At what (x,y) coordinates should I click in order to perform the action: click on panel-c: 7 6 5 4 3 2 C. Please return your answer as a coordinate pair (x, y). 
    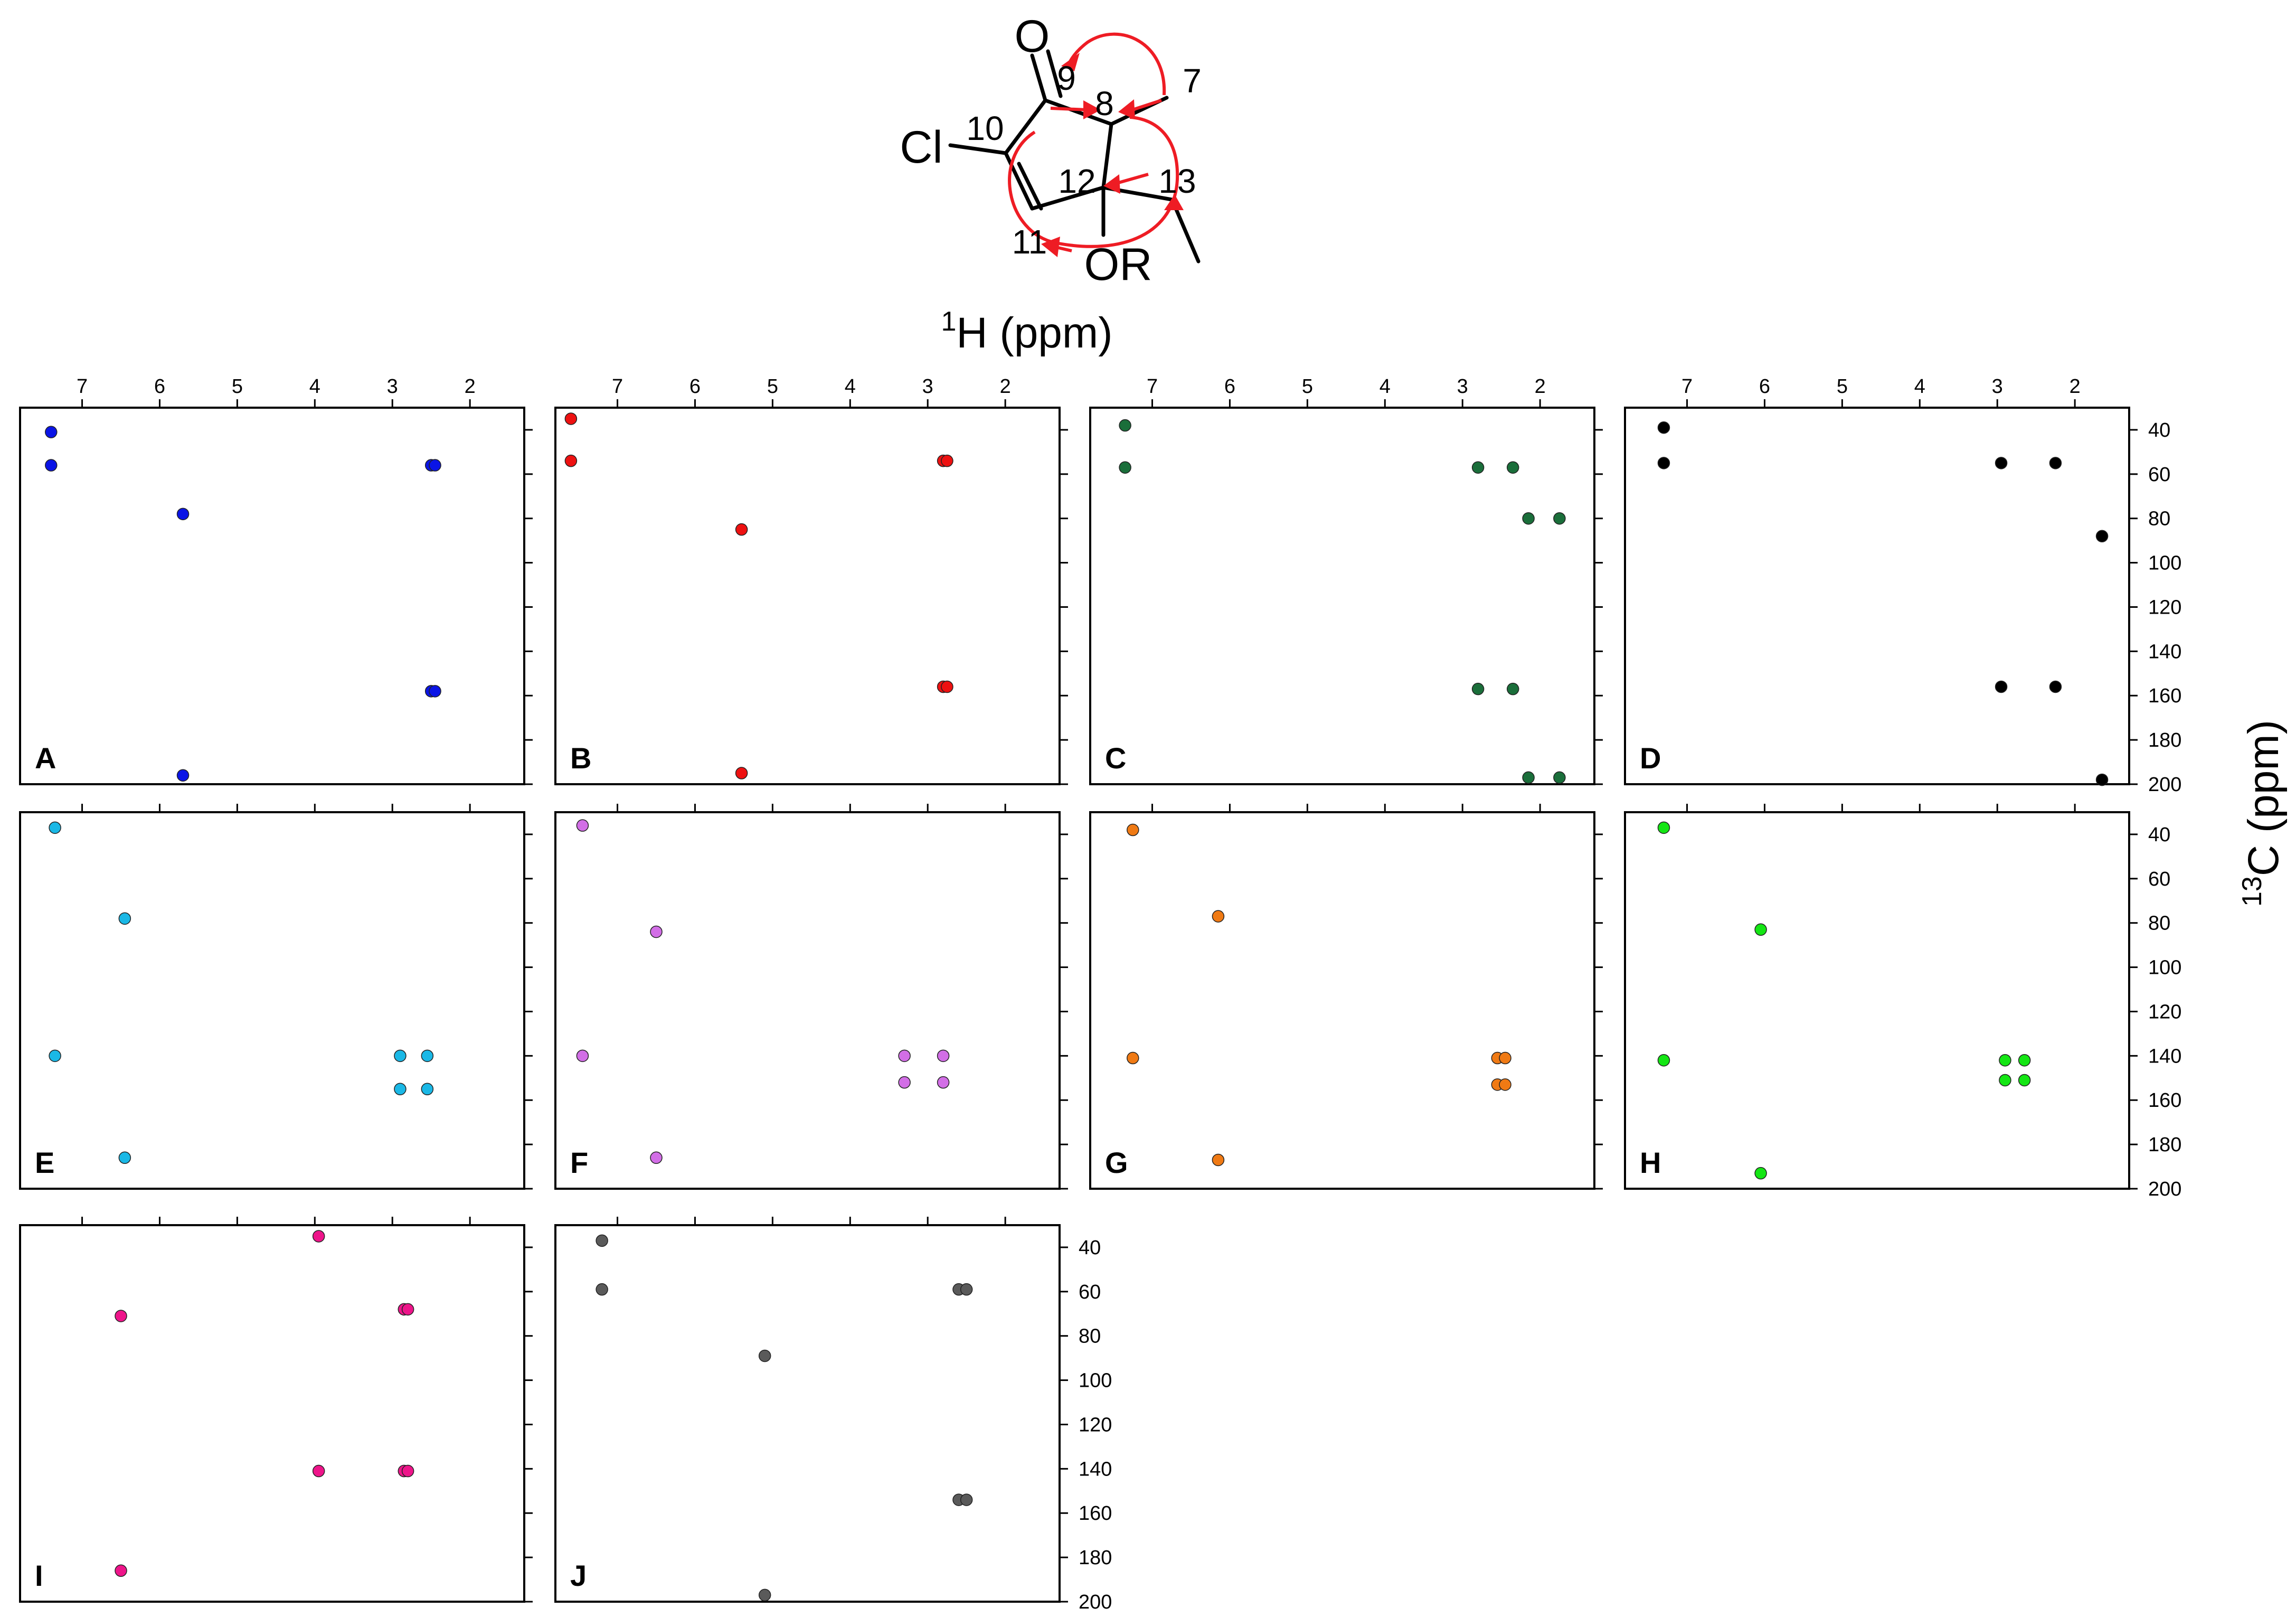
    Looking at the image, I should click on (1346, 580).